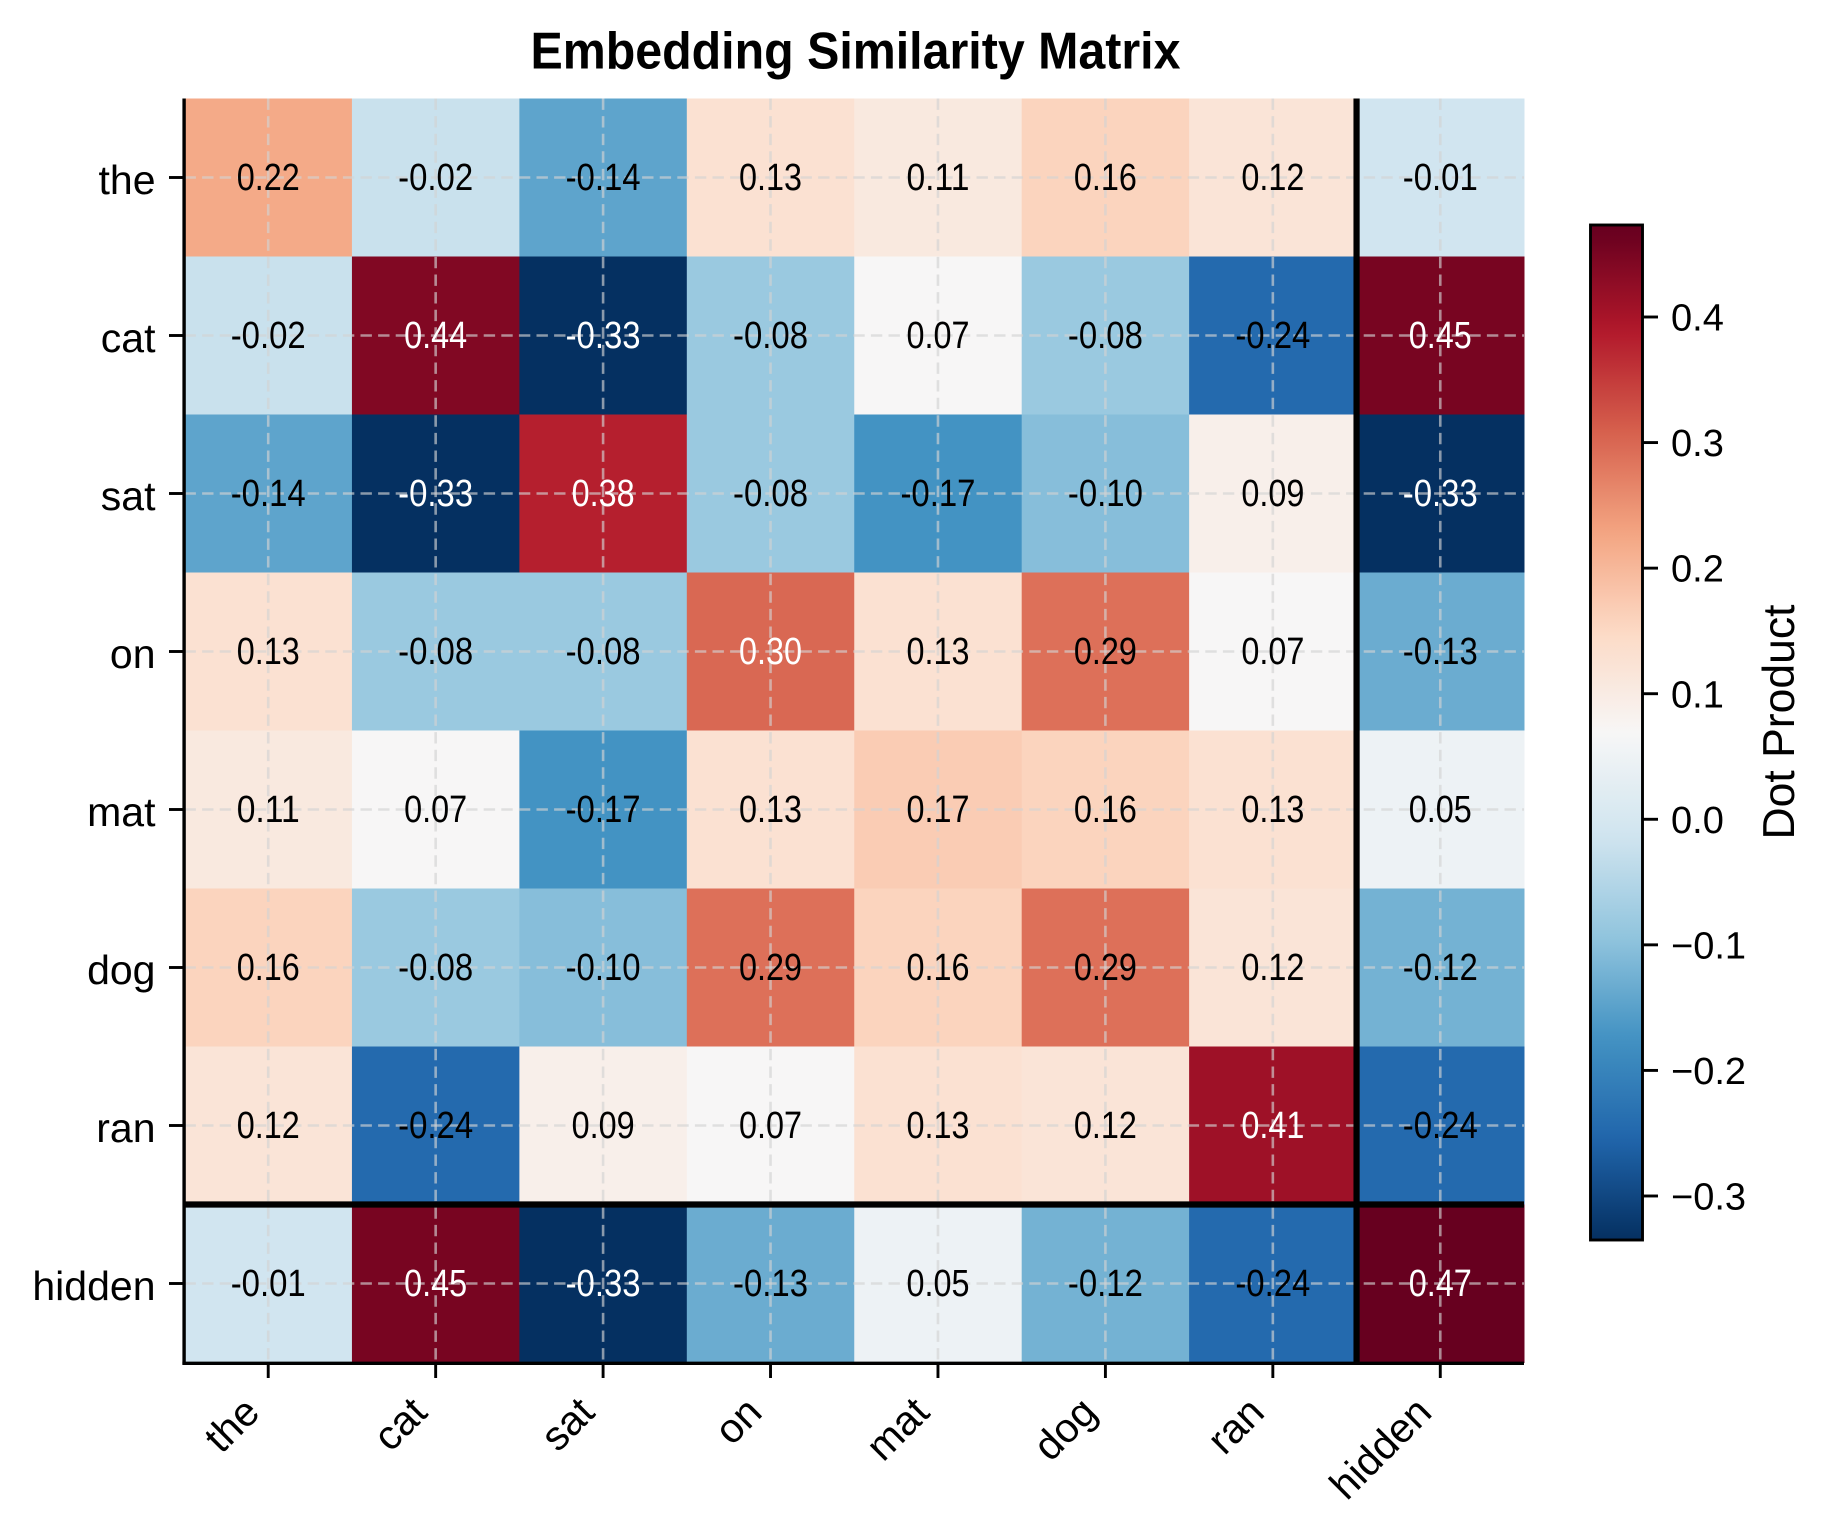 This screenshot has width=1831, height=1539. I want to click on svg-text: 0.38, so click(603, 494).